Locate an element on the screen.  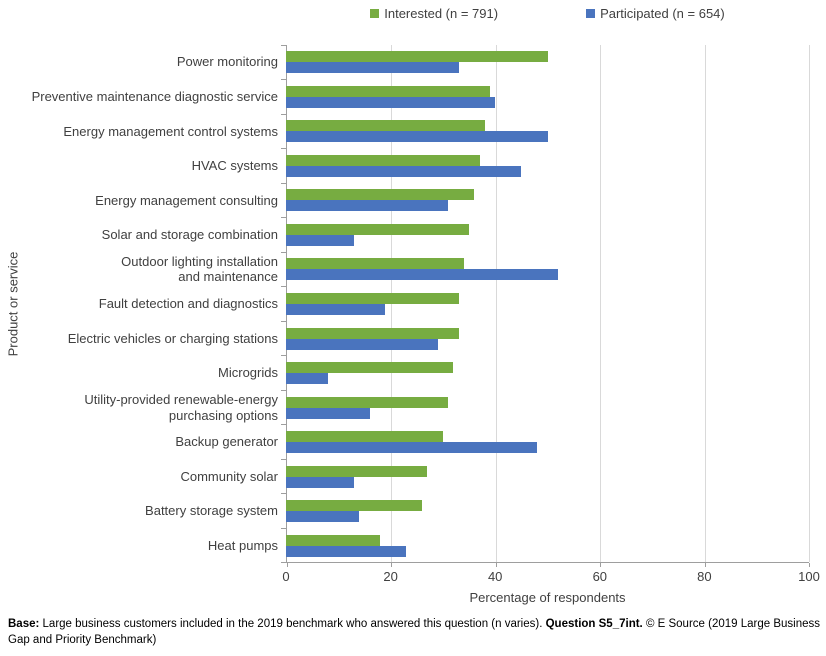
x-axis-tick-label: 20 is located at coordinates (390, 576).